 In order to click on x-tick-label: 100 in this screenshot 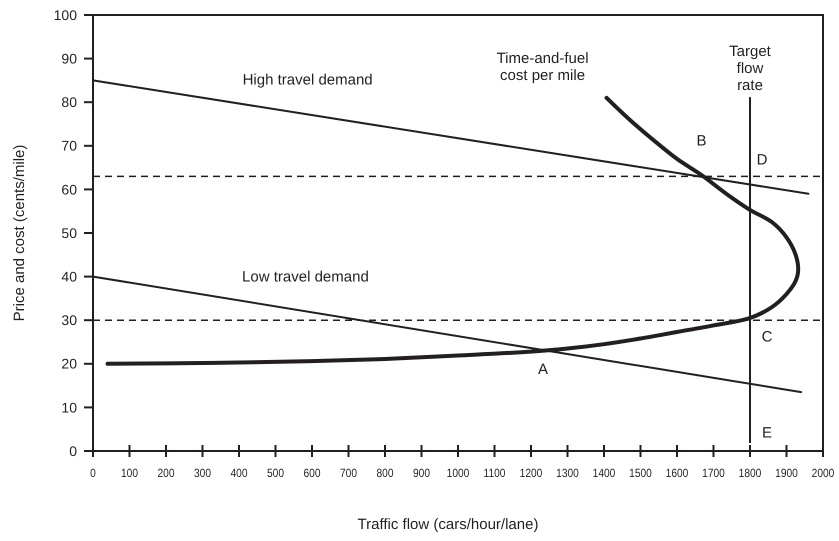, I will do `click(129, 473)`.